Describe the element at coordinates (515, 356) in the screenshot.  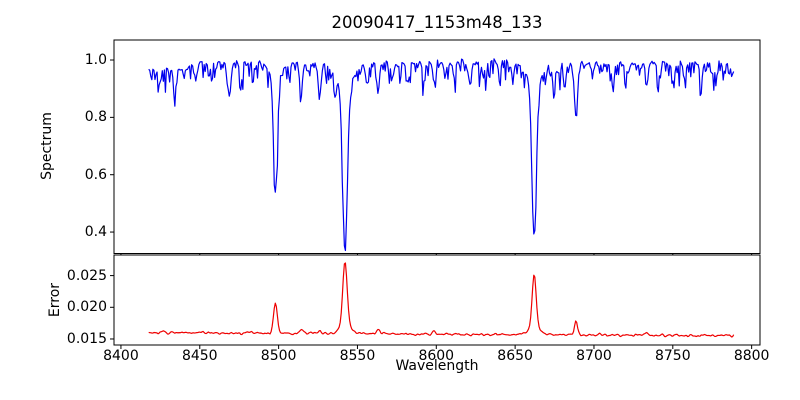
I see `x-tick-label: 8650` at that location.